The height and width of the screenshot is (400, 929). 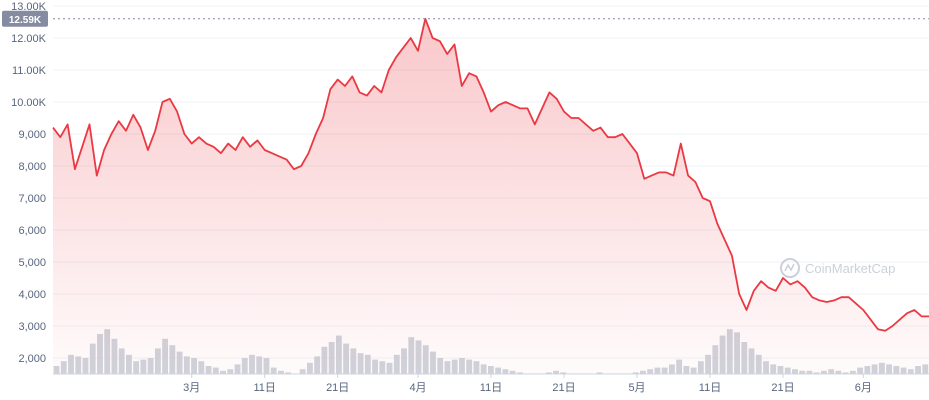 I want to click on current-price-badge-bg, so click(x=25, y=18).